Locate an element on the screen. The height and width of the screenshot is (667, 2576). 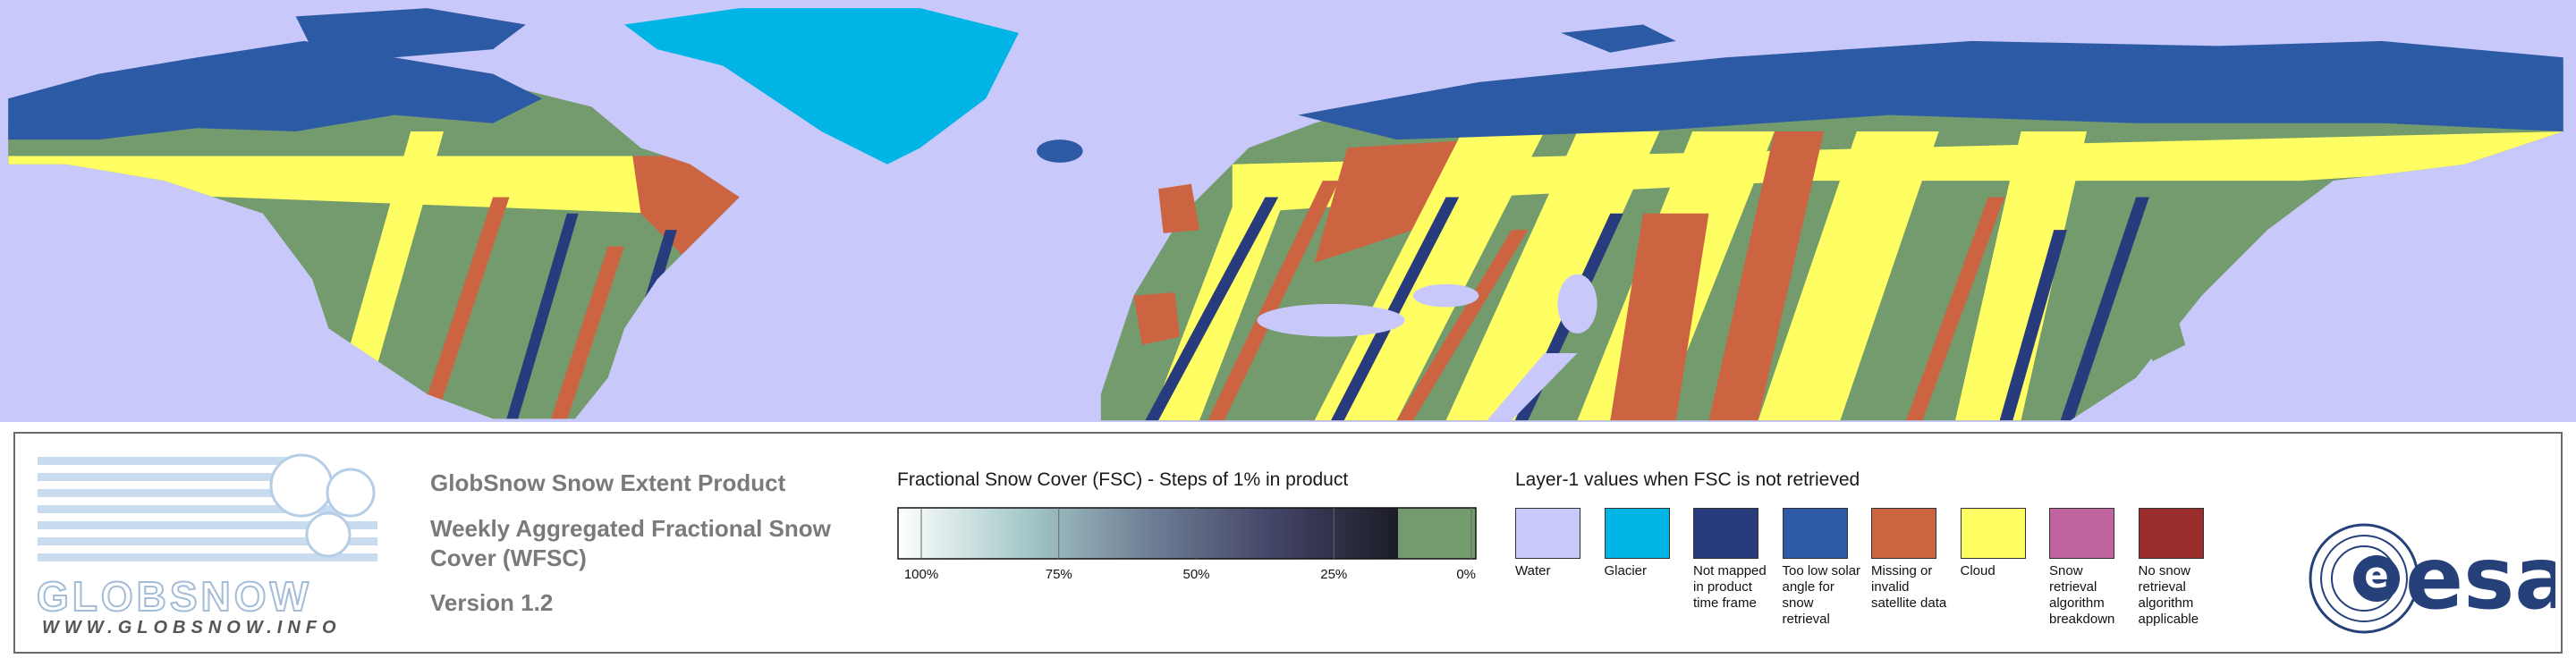
tick-label: 25% is located at coordinates (1333, 574).